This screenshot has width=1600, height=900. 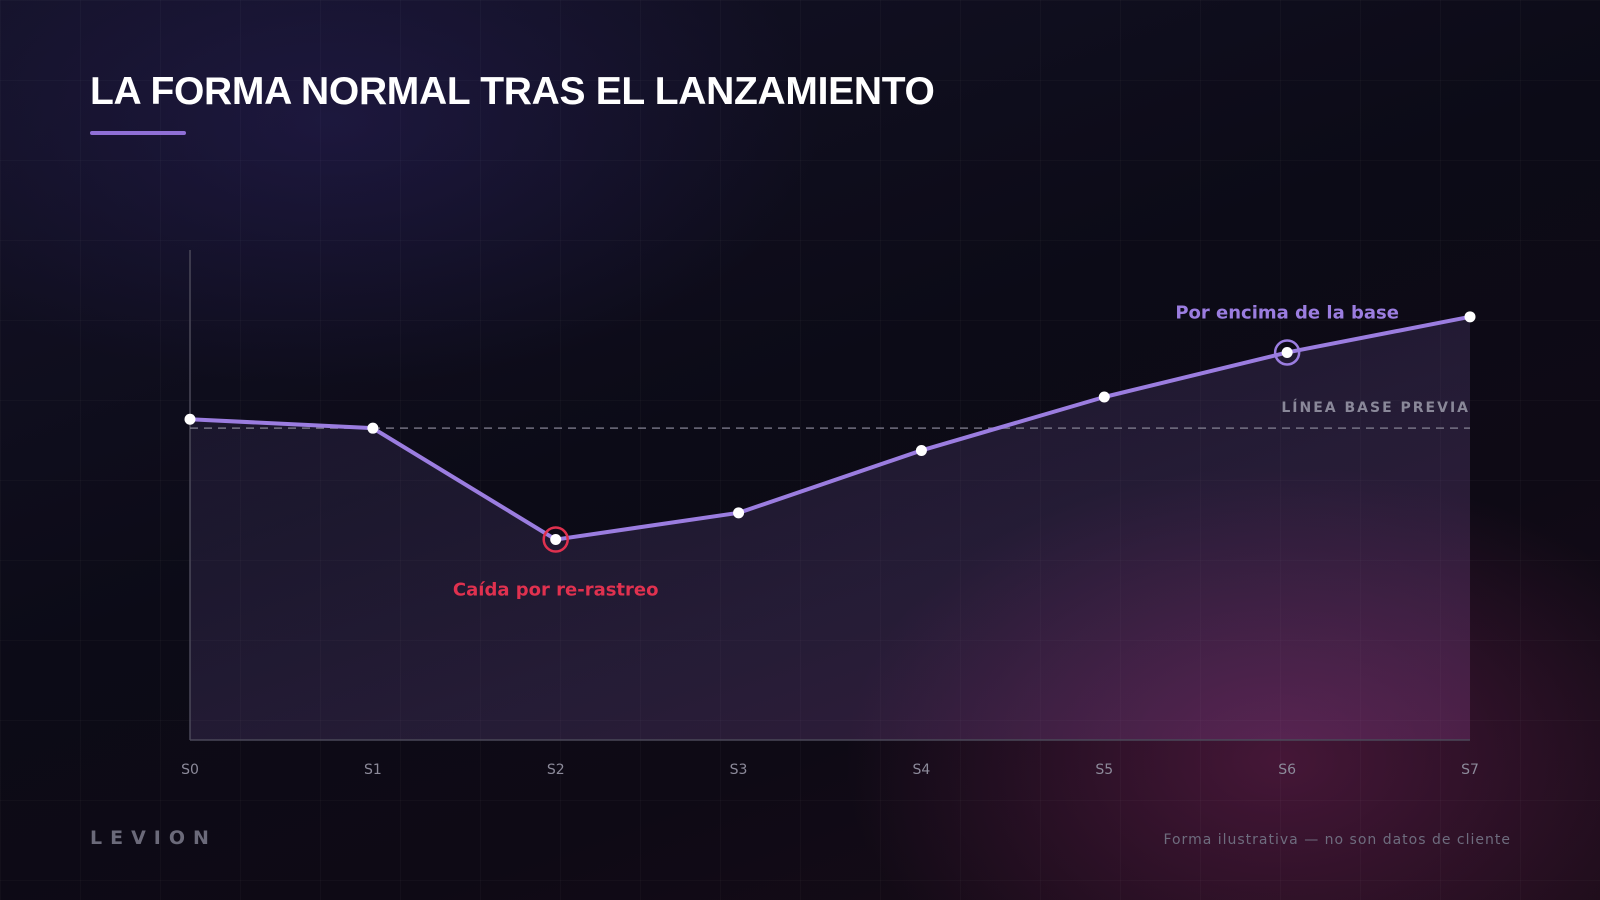 I want to click on page-title: LA FORMA NORMAL TRAS EL LANZAMIENTO, so click(x=512, y=91).